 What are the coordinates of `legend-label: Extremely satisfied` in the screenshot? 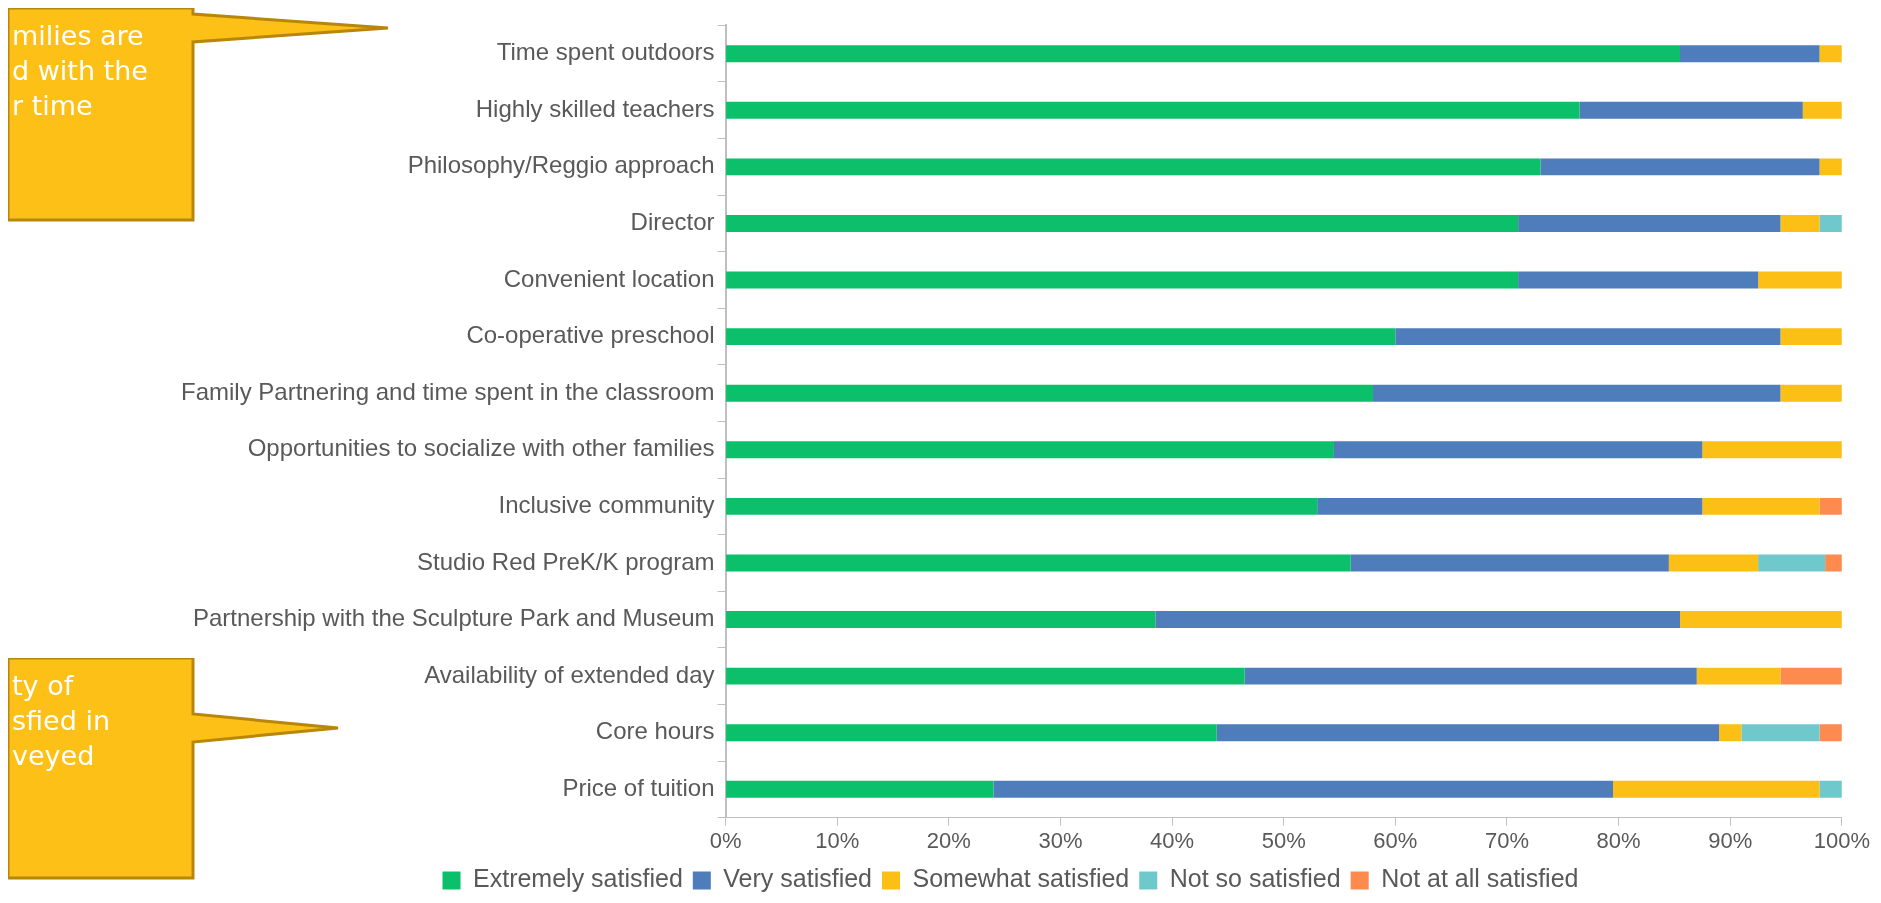 It's located at (578, 878).